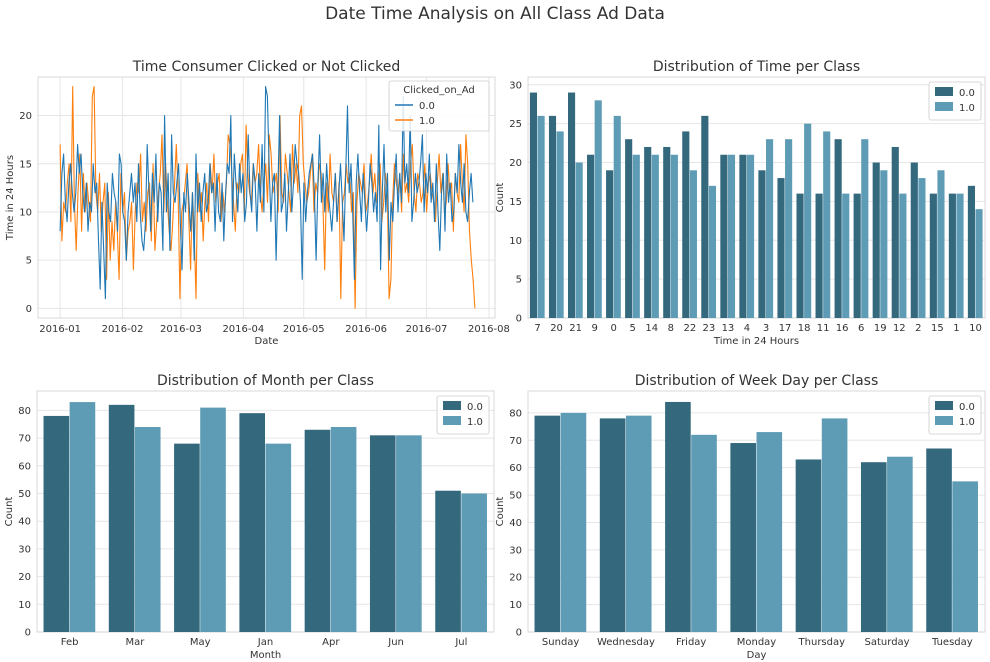 The image size is (990, 662). Describe the element at coordinates (757, 381) in the screenshot. I see `chart-title: Distribution of Week Day per Class` at that location.